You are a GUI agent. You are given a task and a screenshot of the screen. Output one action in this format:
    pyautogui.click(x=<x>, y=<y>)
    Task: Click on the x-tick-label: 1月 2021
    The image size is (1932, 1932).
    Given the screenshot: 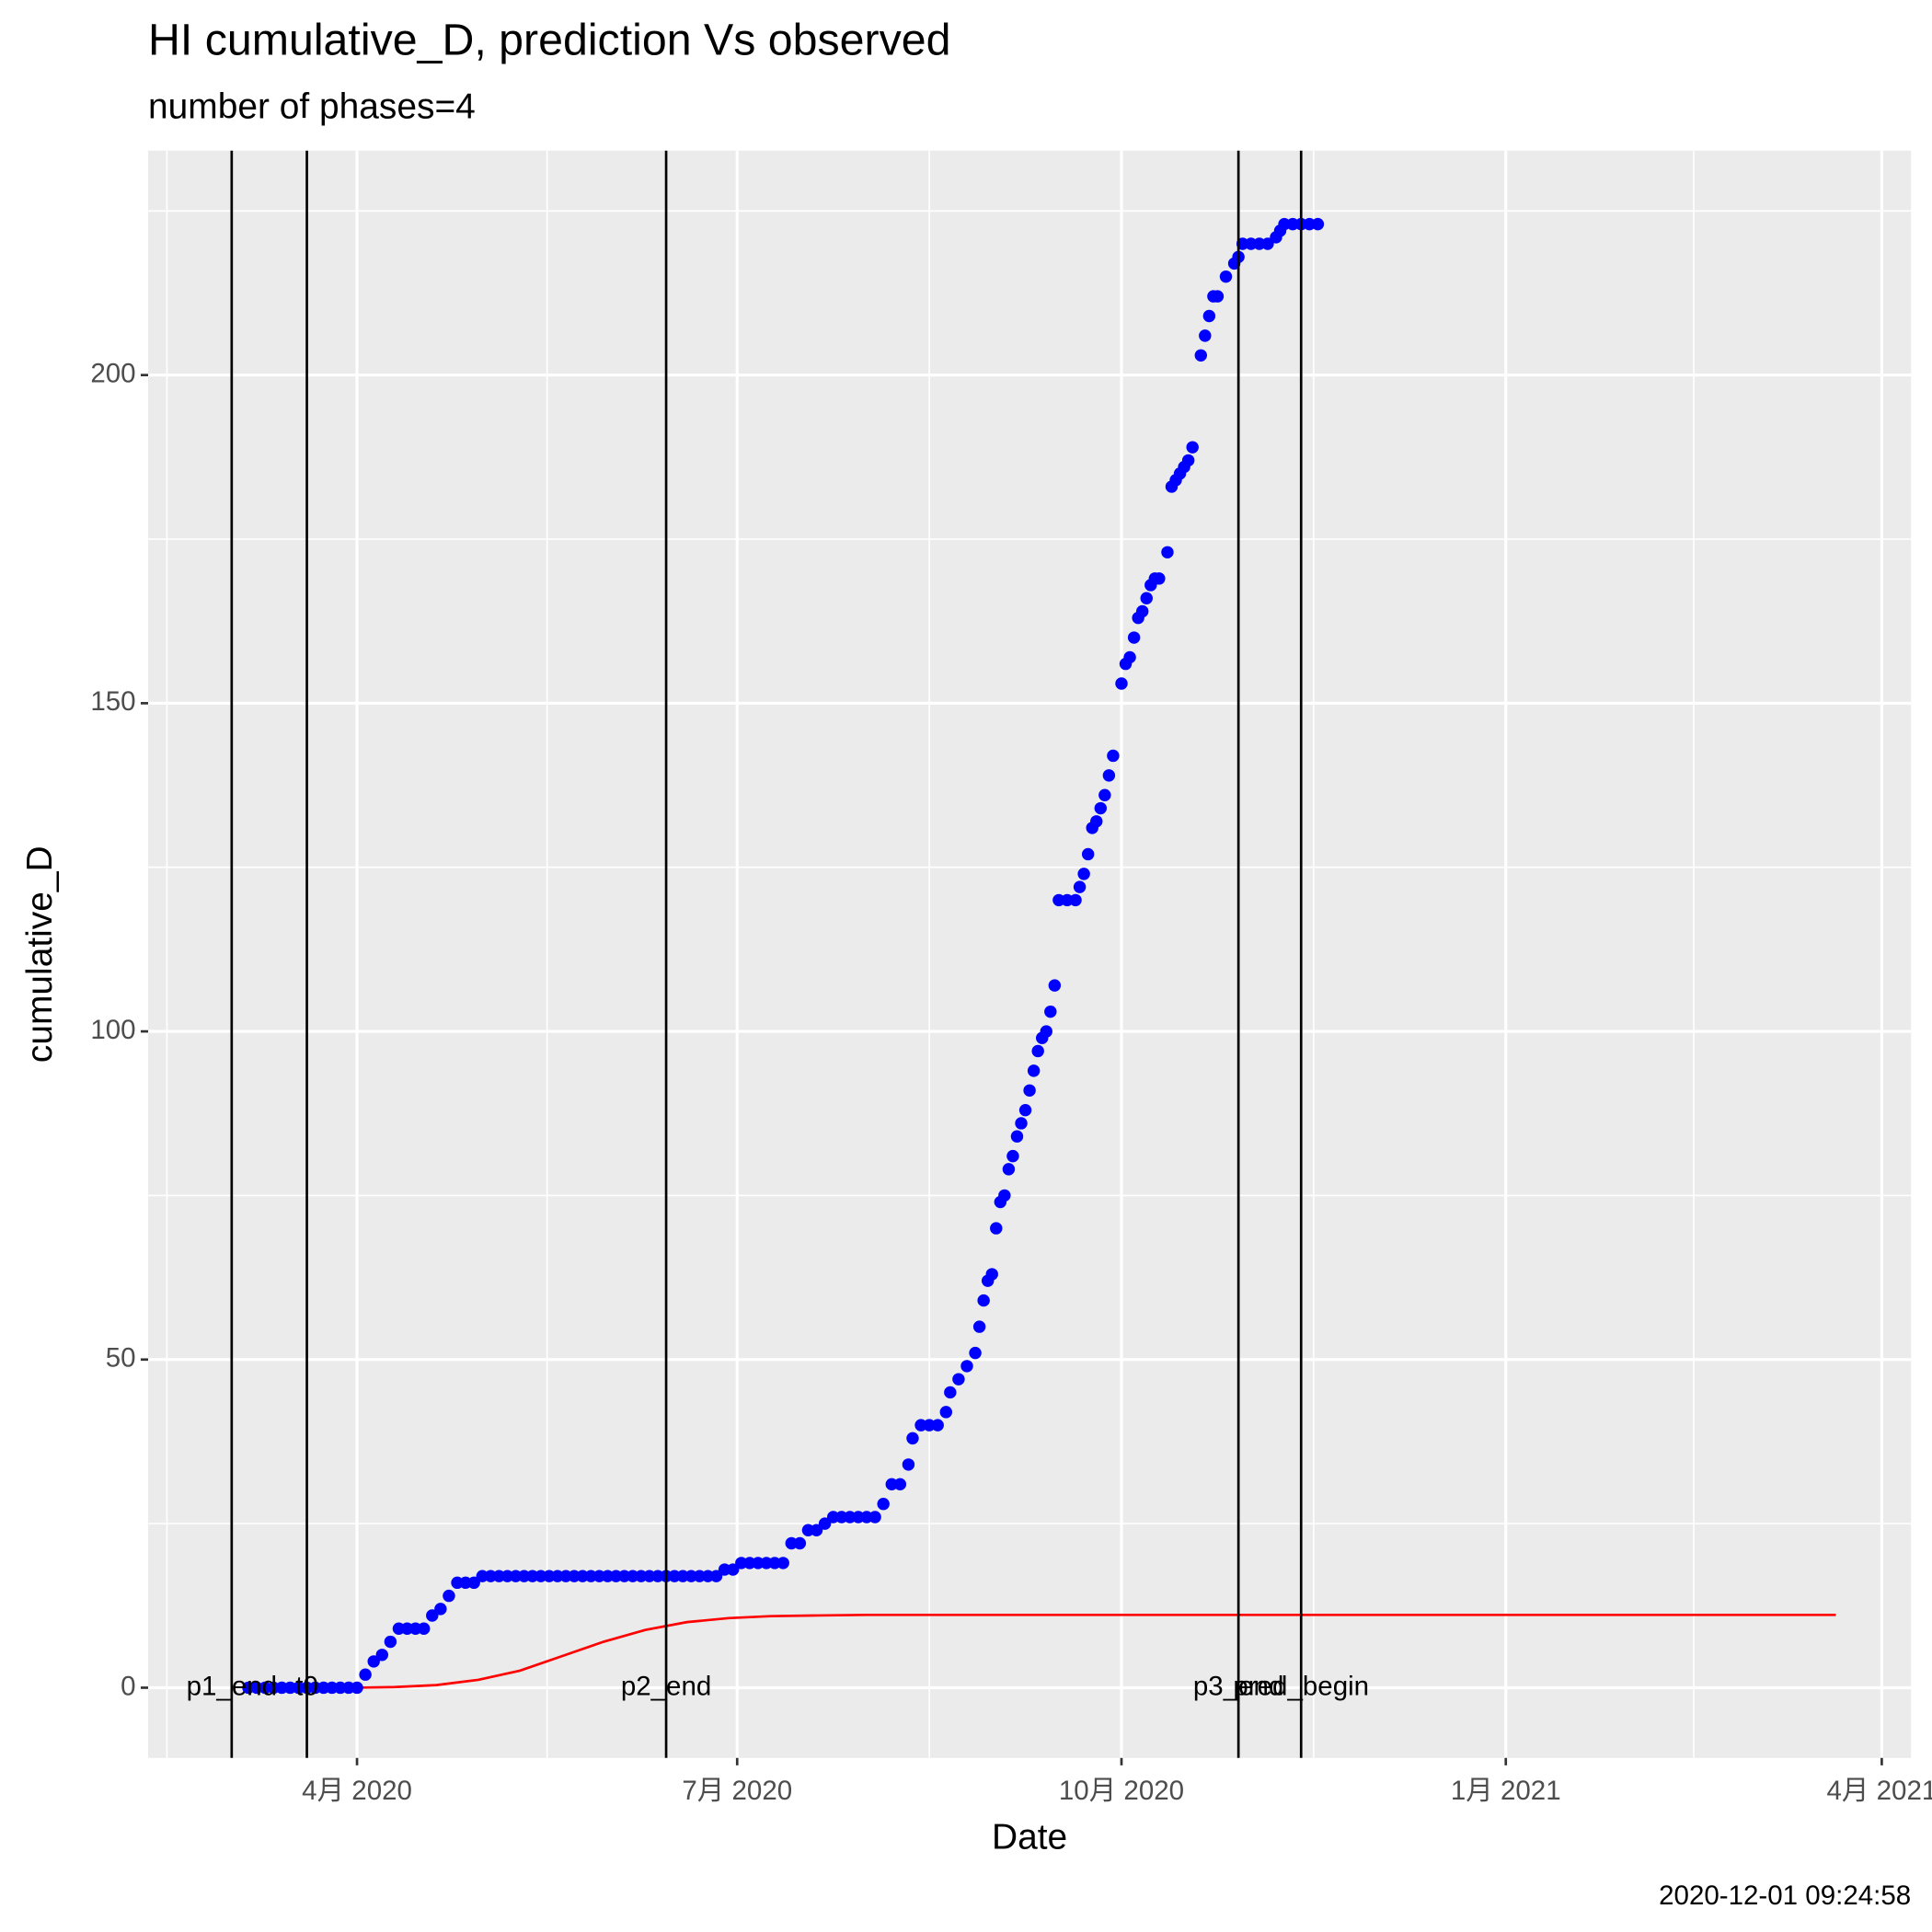 What is the action you would take?
    pyautogui.click(x=1506, y=1791)
    